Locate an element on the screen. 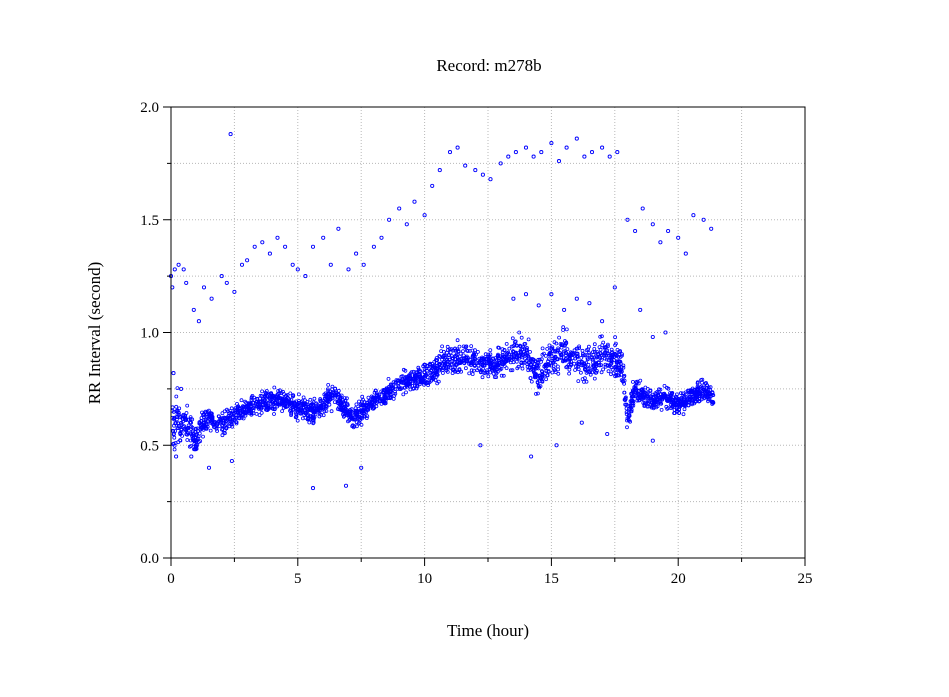  y-tick-label: 2.0 is located at coordinates (149, 108).